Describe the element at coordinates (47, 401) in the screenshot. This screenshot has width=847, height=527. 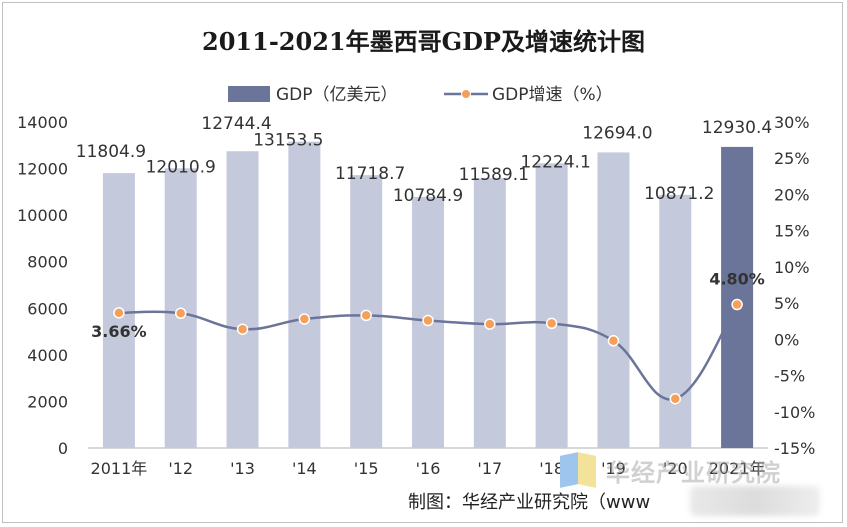
I see `y-left-tick-label: 2000` at that location.